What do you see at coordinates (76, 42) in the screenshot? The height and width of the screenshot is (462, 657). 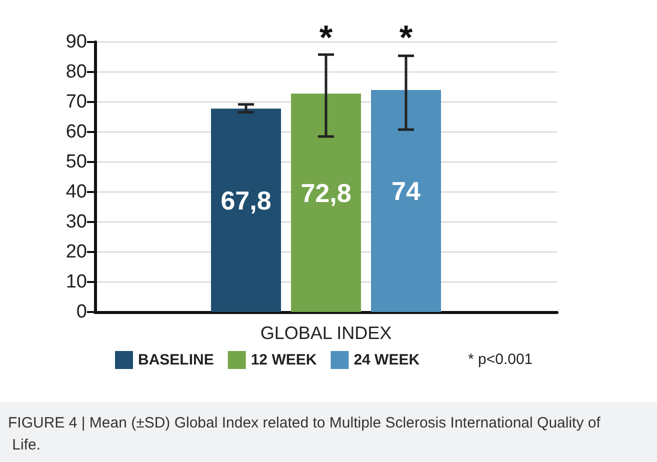 I see `y-tick-label: 90` at bounding box center [76, 42].